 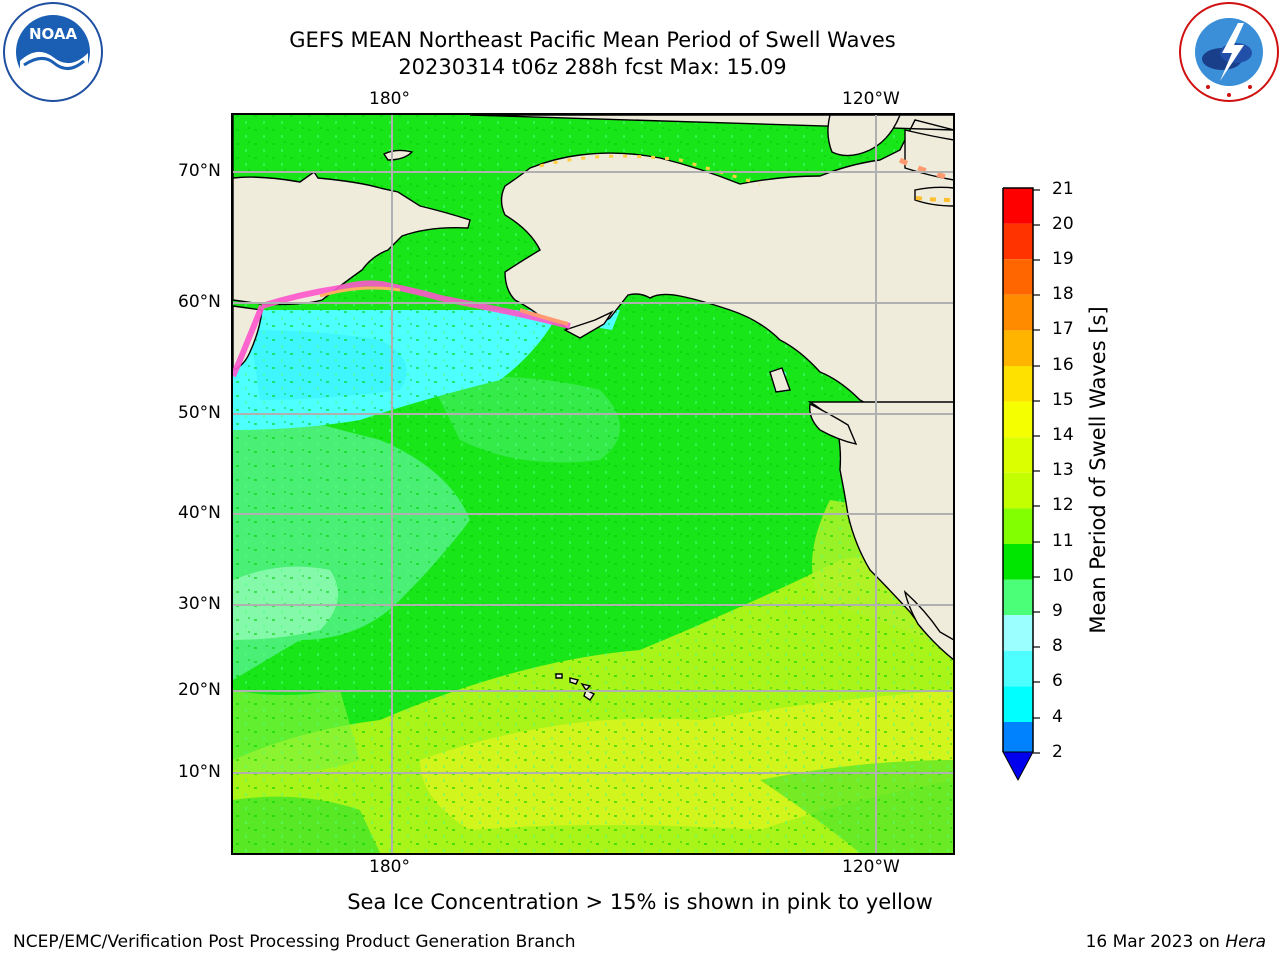 What do you see at coordinates (1063, 189) in the screenshot?
I see `colorbar-tick: 21` at bounding box center [1063, 189].